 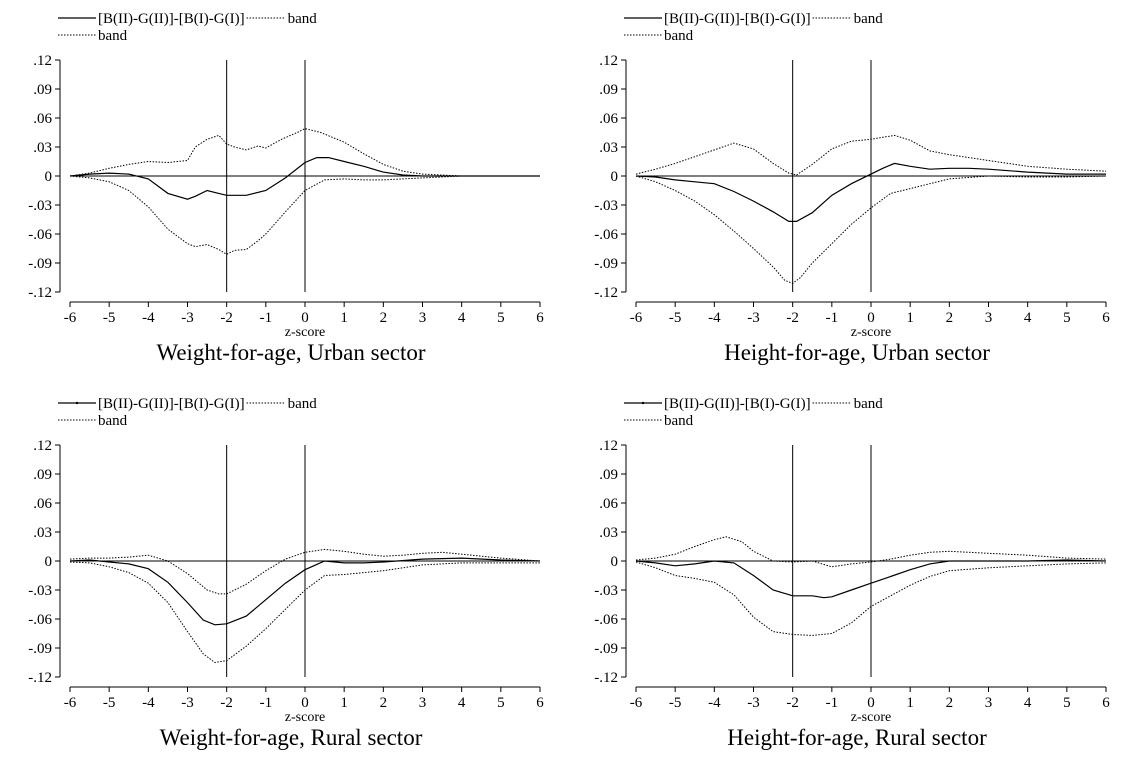 What do you see at coordinates (290, 352) in the screenshot?
I see `panel-title: Weight-for-age, Urban sector` at bounding box center [290, 352].